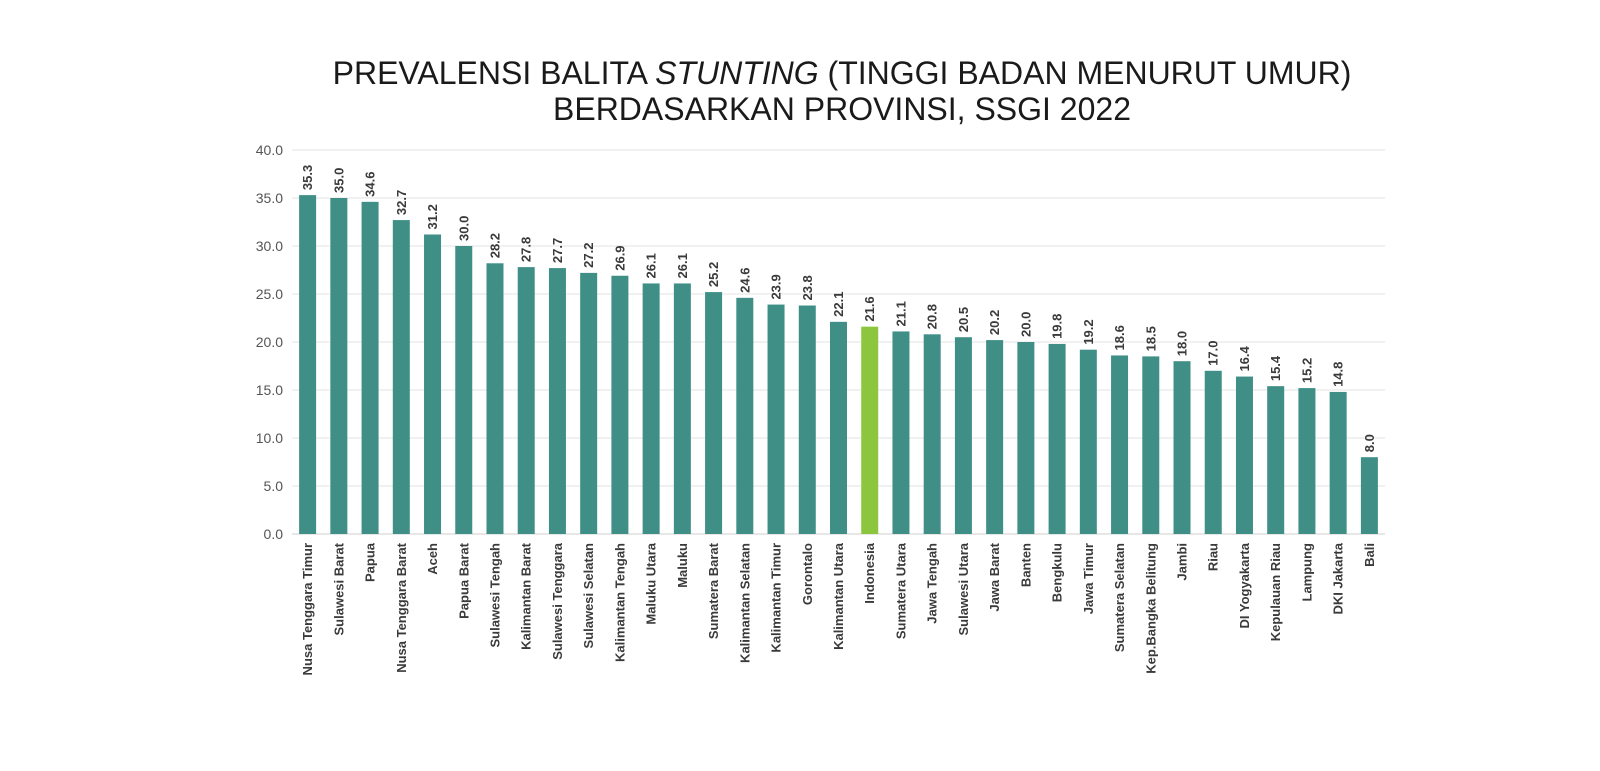 Image resolution: width=1600 pixels, height=771 pixels. What do you see at coordinates (737, 73) in the screenshot?
I see `chart-title-emphasis: STUNTING` at bounding box center [737, 73].